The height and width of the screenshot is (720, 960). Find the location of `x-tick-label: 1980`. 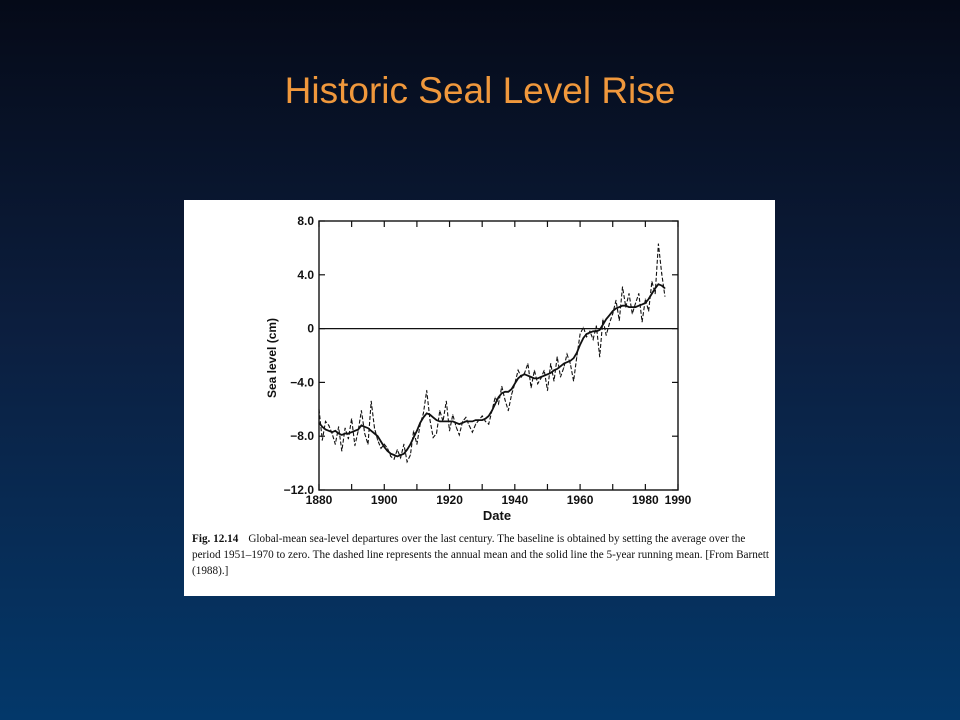

x-tick-label: 1980 is located at coordinates (645, 500).